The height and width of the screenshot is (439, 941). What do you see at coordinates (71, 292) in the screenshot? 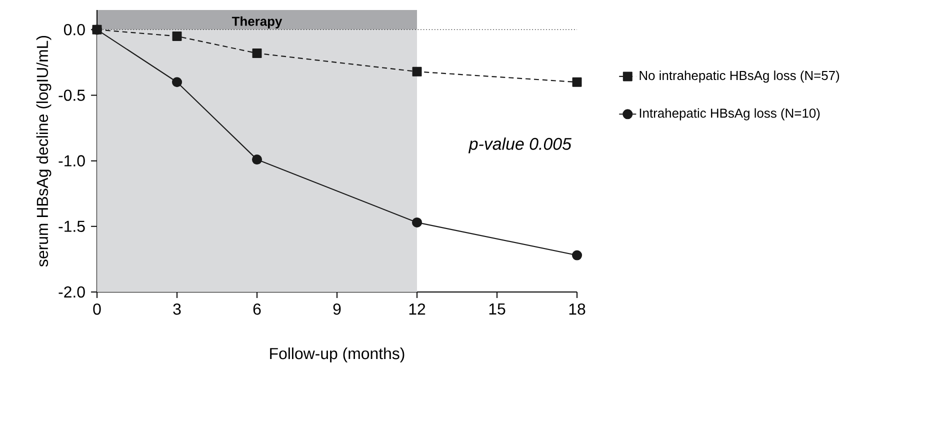
I see `y-tick-label: -2.0` at bounding box center [71, 292].